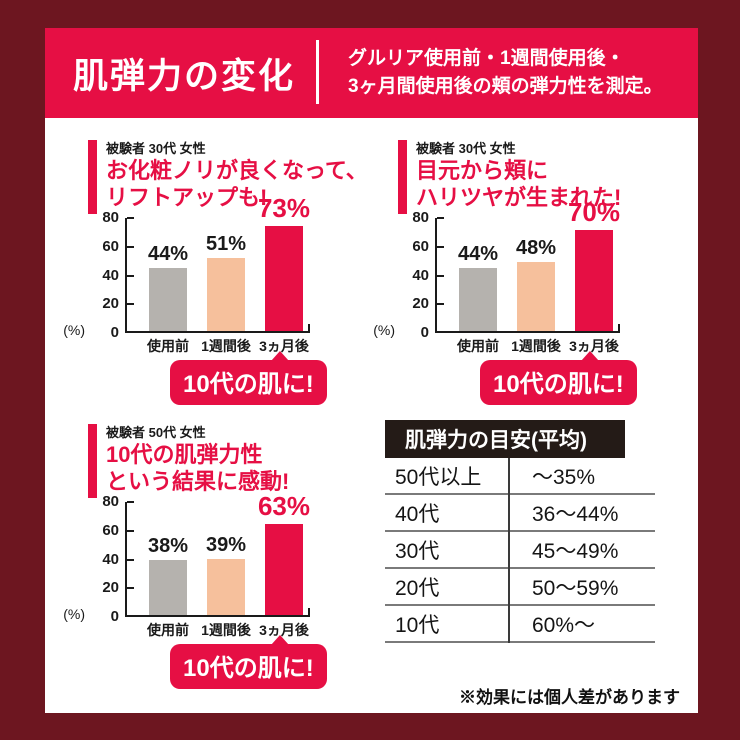  What do you see at coordinates (520, 550) in the screenshot?
I see `table-row: 30代 45〜49%` at bounding box center [520, 550].